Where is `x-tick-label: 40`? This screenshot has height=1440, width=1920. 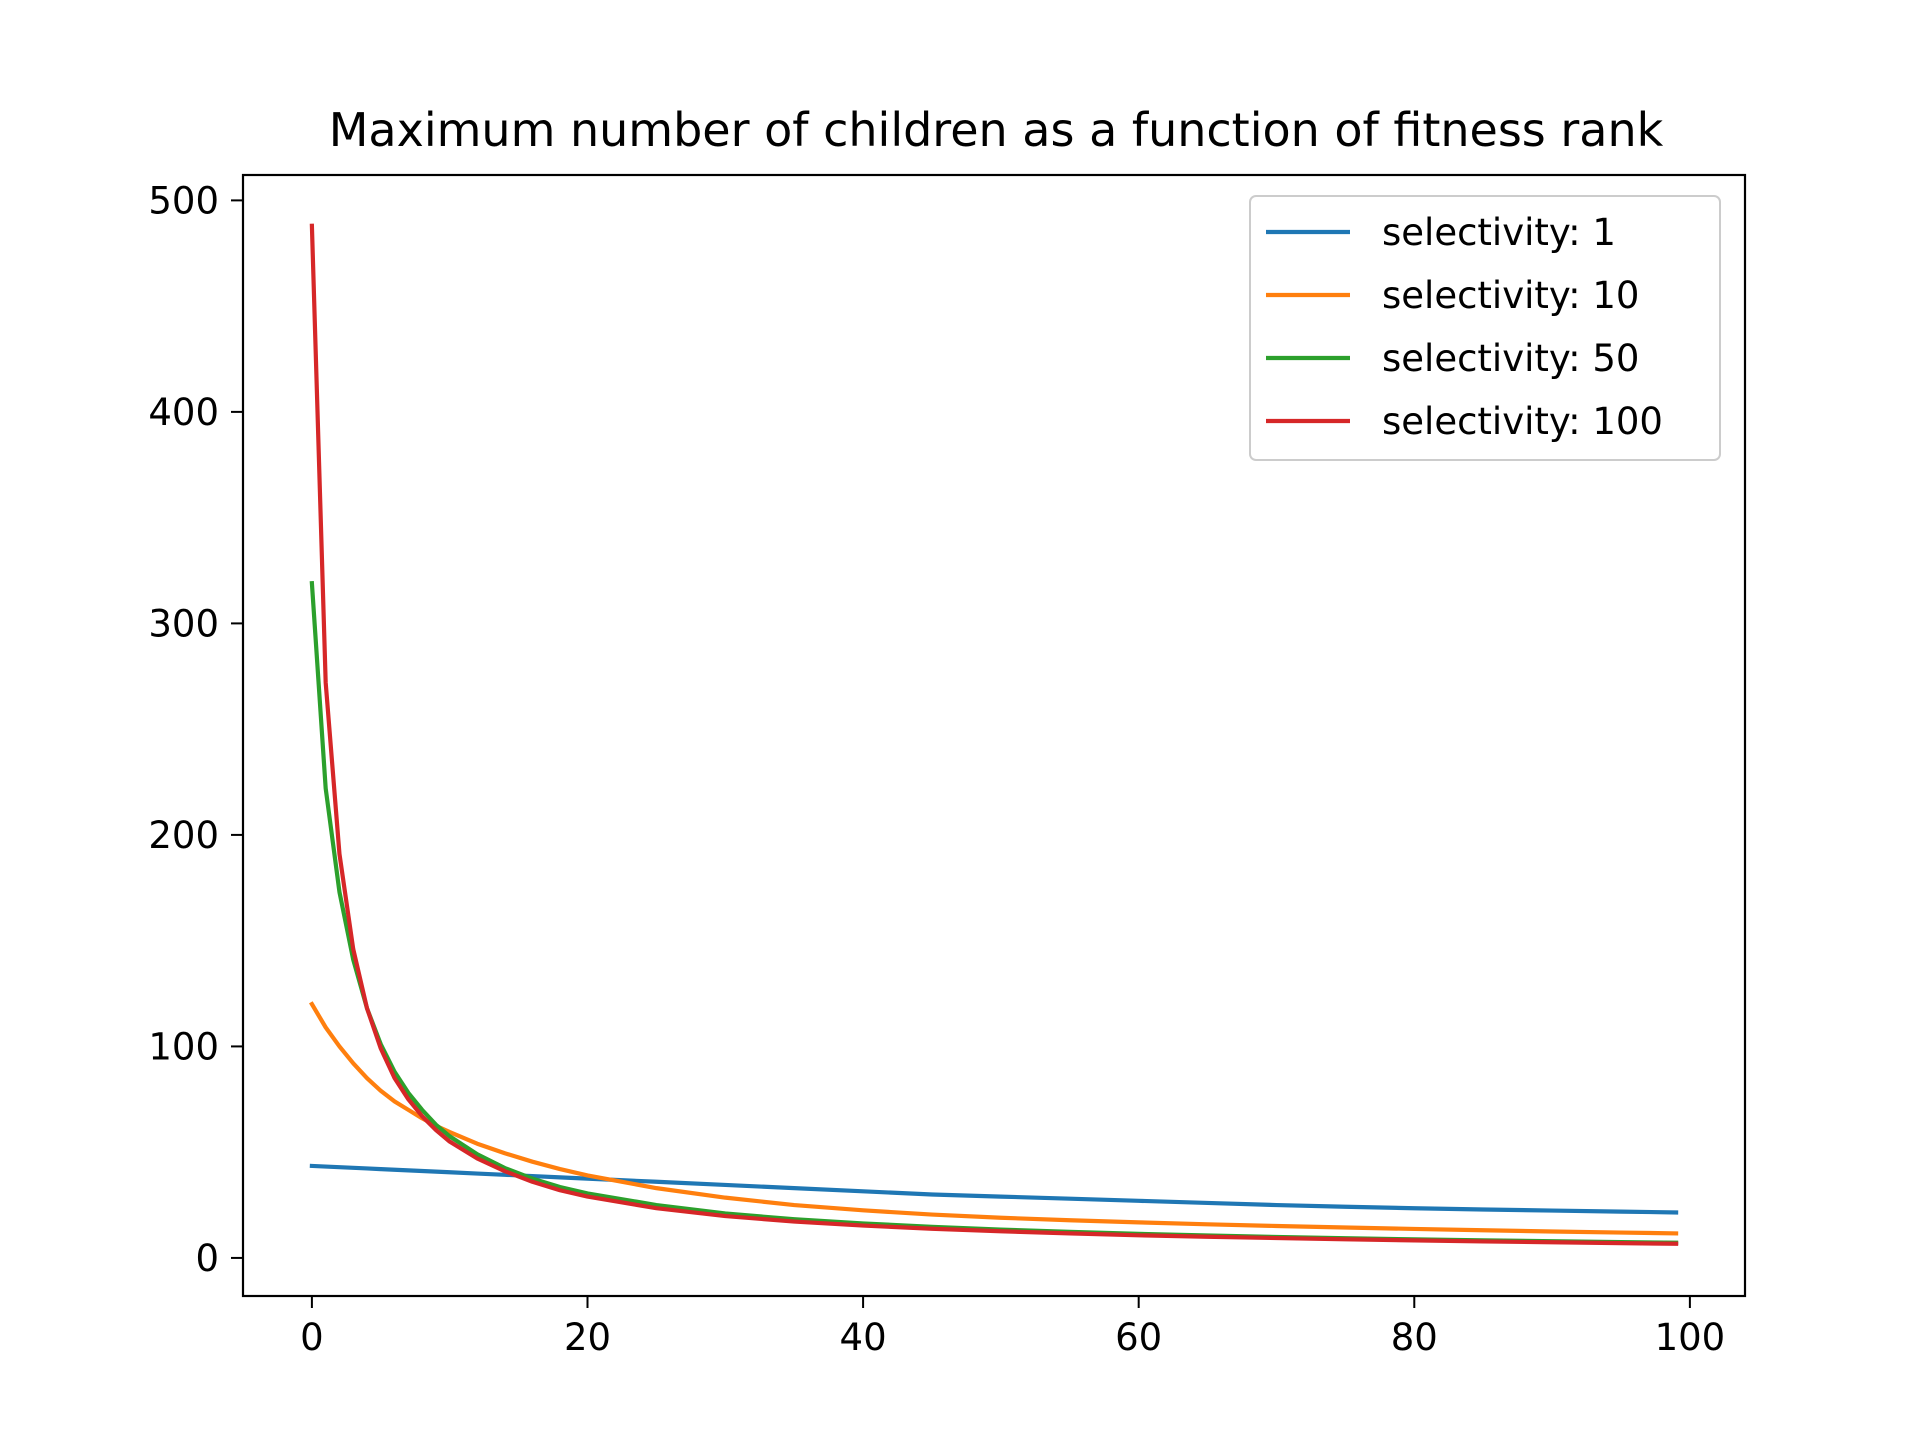 x-tick-label: 40 is located at coordinates (863, 1337).